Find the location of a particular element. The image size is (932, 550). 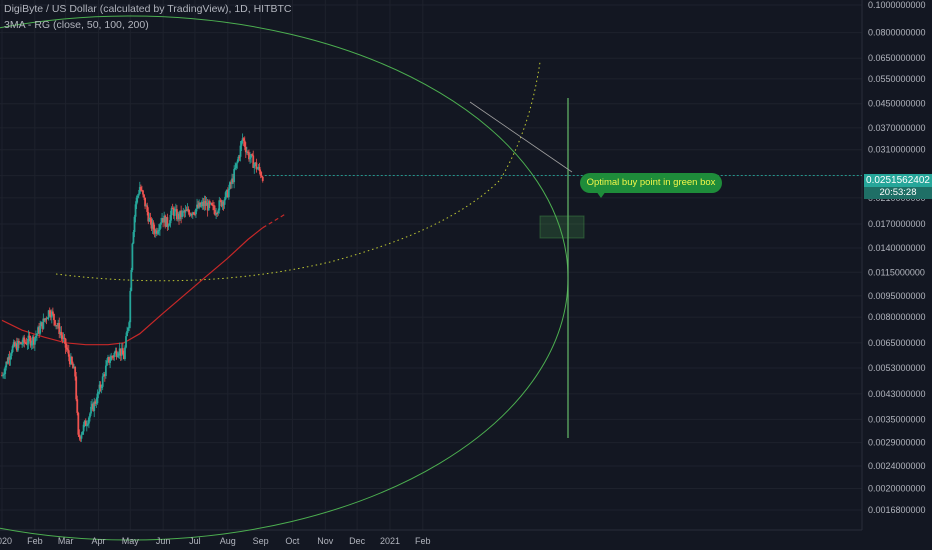

annotation-callout: Optimal buy point in green box is located at coordinates (651, 183).